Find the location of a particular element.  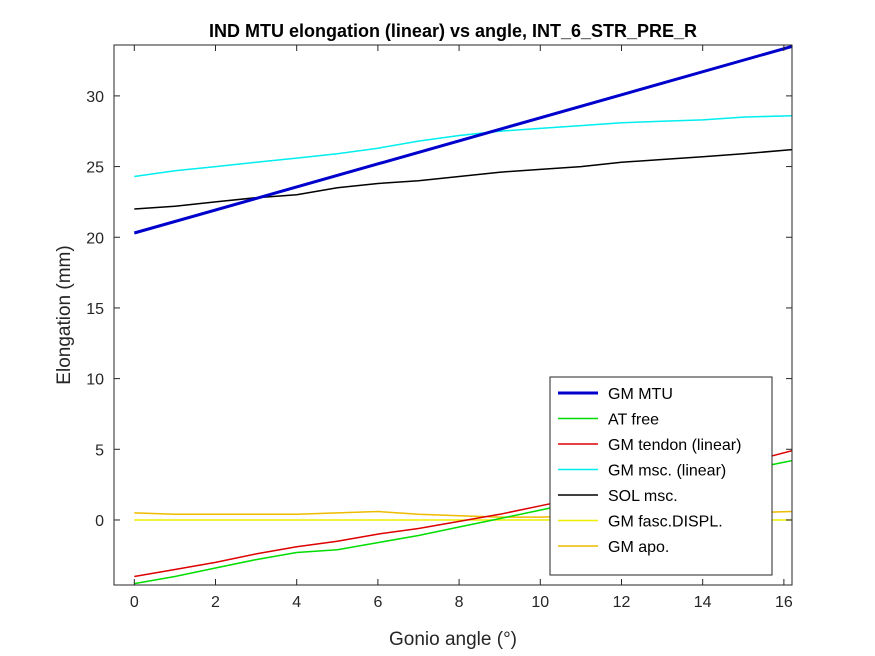

x-tick-label: 0 is located at coordinates (134, 602).